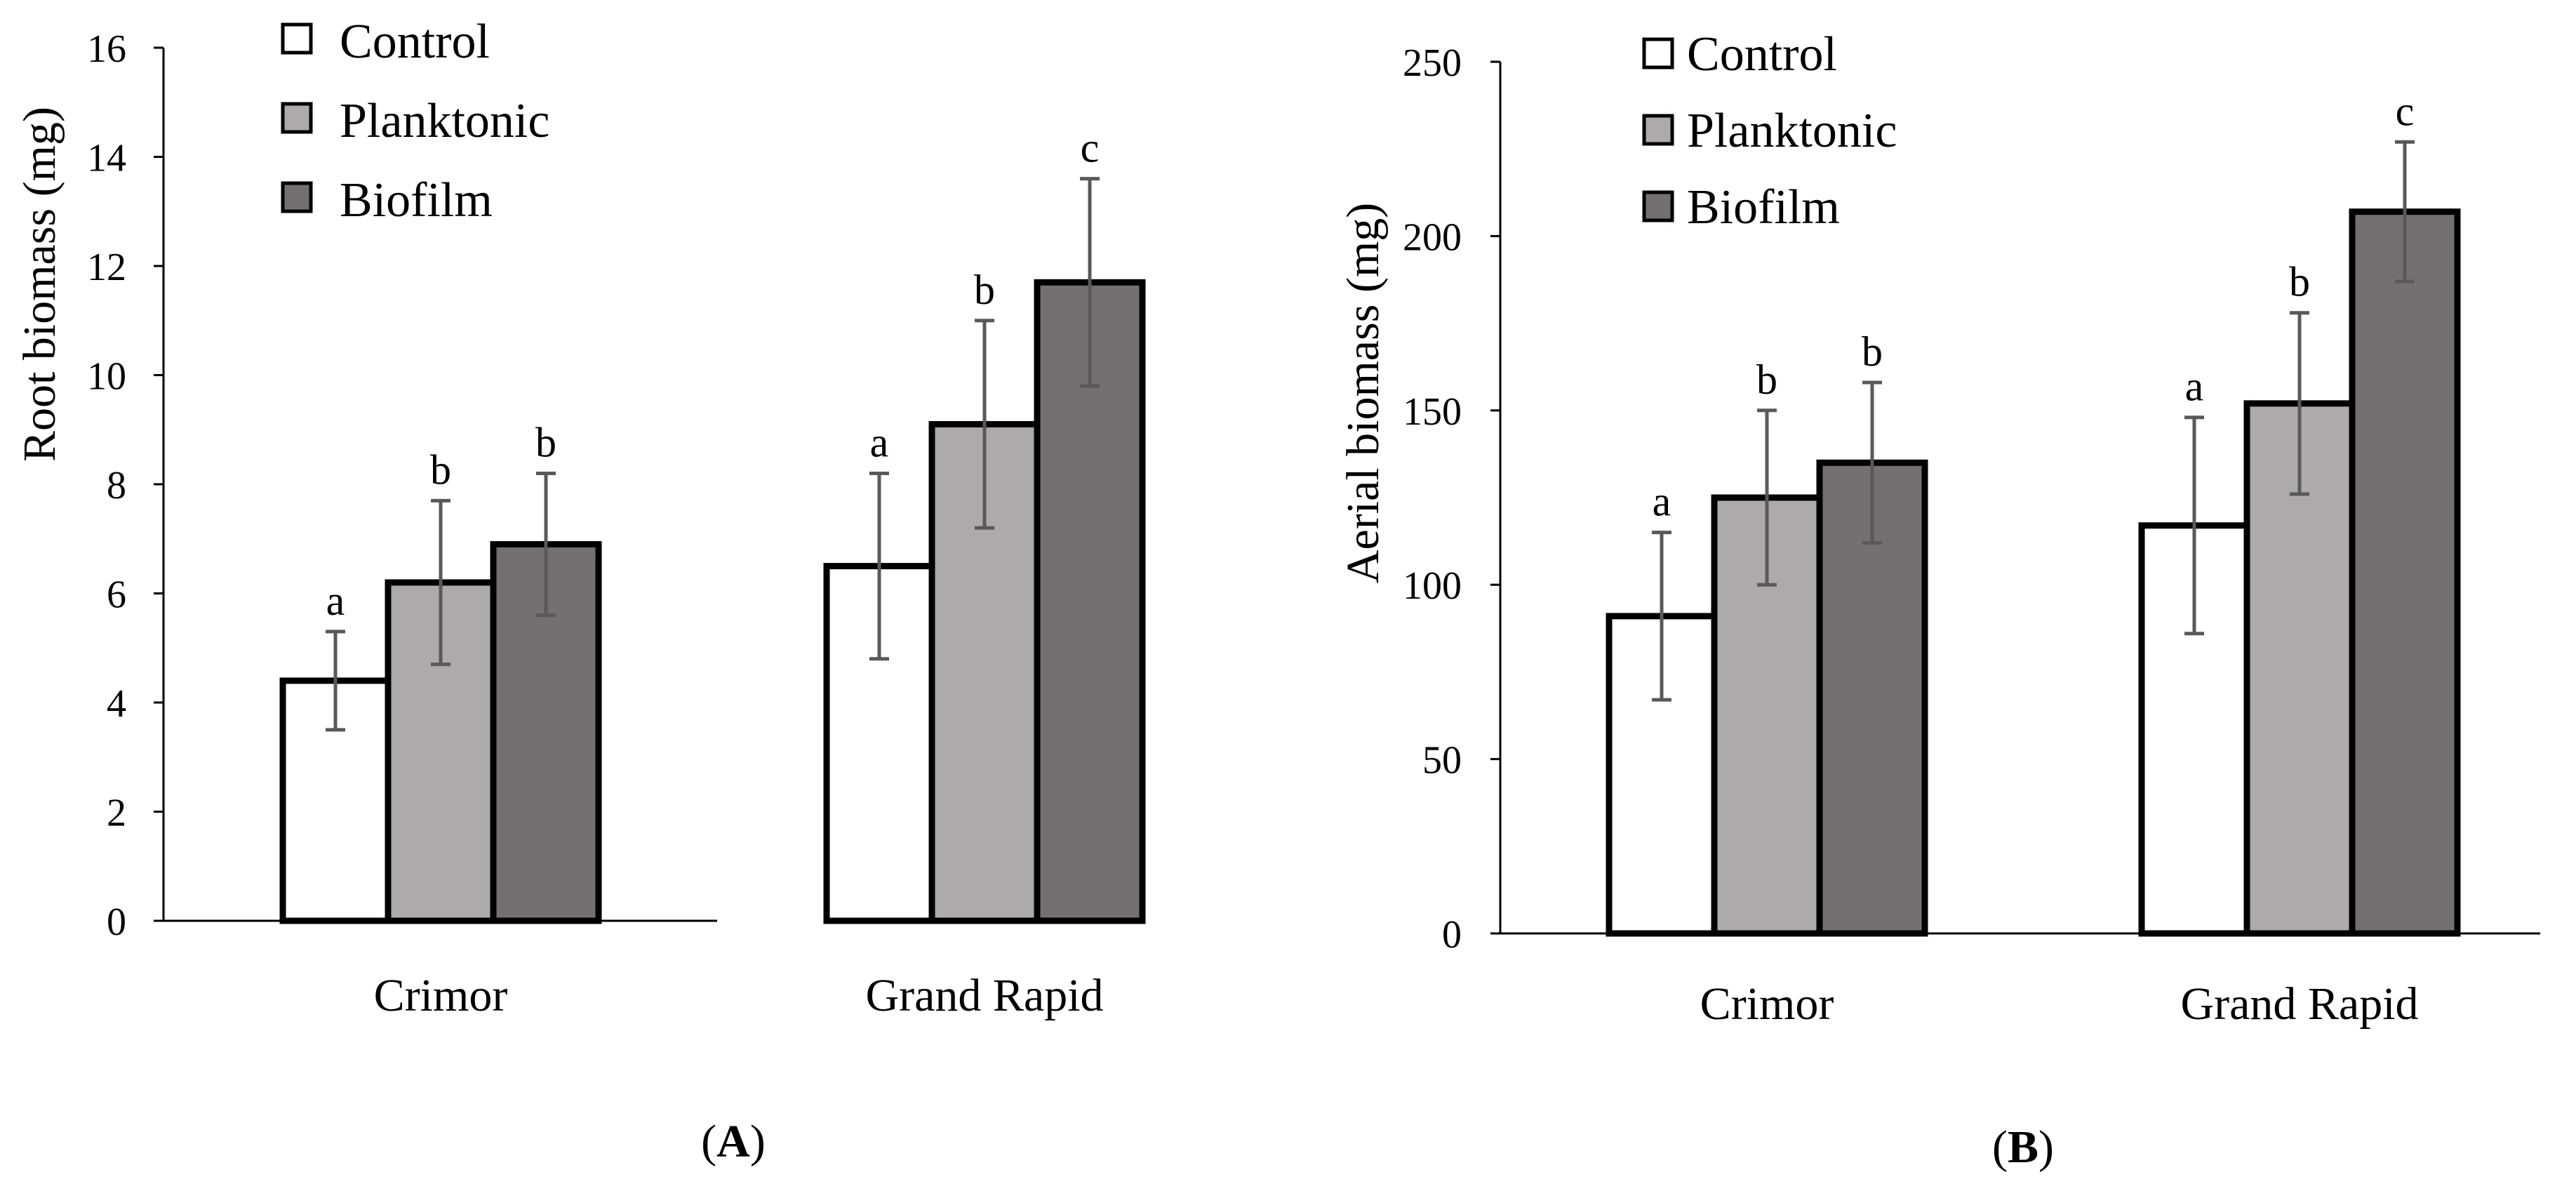  Describe the element at coordinates (116, 813) in the screenshot. I see `y-tick-label: 2` at that location.